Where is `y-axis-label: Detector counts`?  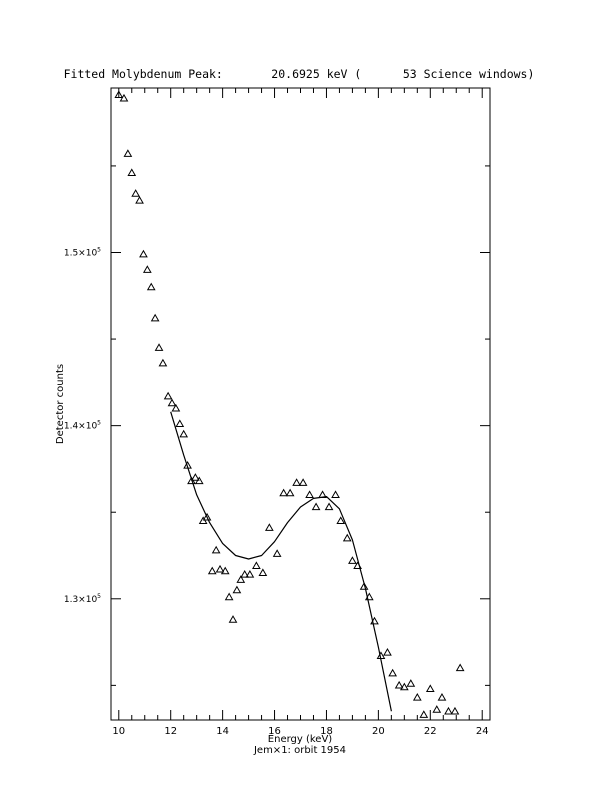
y-axis-label: Detector counts is located at coordinates (60, 404).